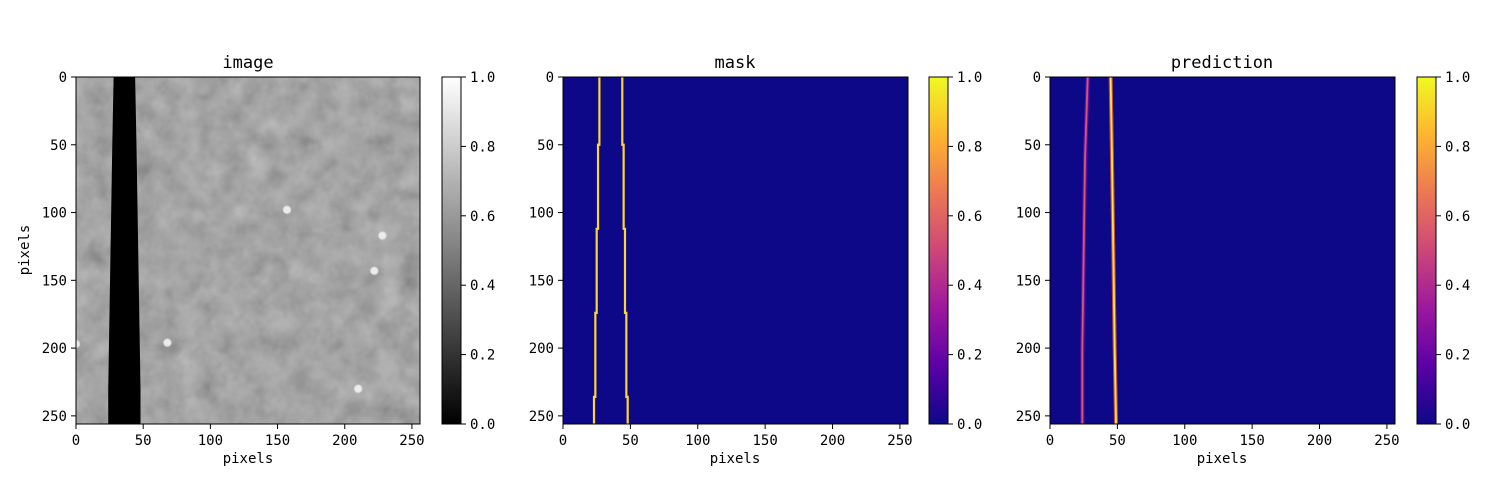 Image resolution: width=1500 pixels, height=500 pixels. What do you see at coordinates (610, 250) in the screenshot?
I see `mask-lines` at bounding box center [610, 250].